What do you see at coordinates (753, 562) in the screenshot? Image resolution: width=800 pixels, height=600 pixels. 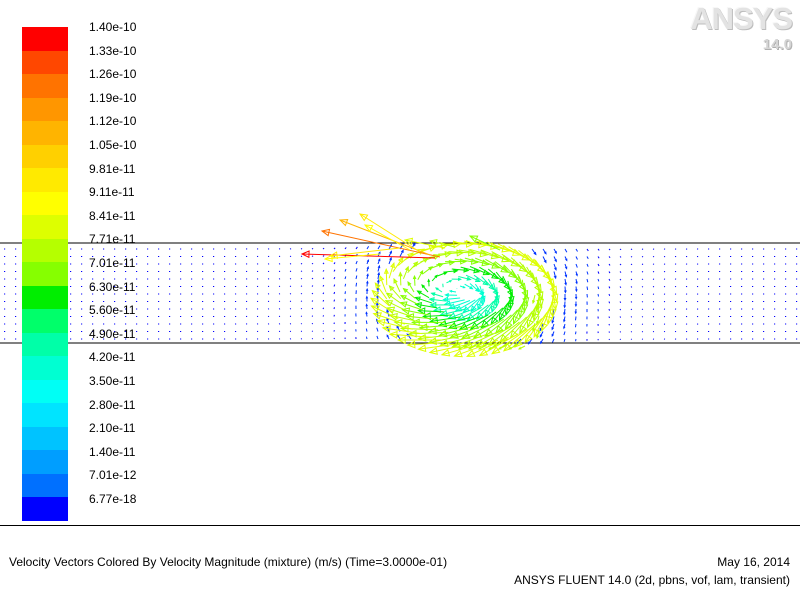 I see `plot-date: May 16, 2014` at bounding box center [753, 562].